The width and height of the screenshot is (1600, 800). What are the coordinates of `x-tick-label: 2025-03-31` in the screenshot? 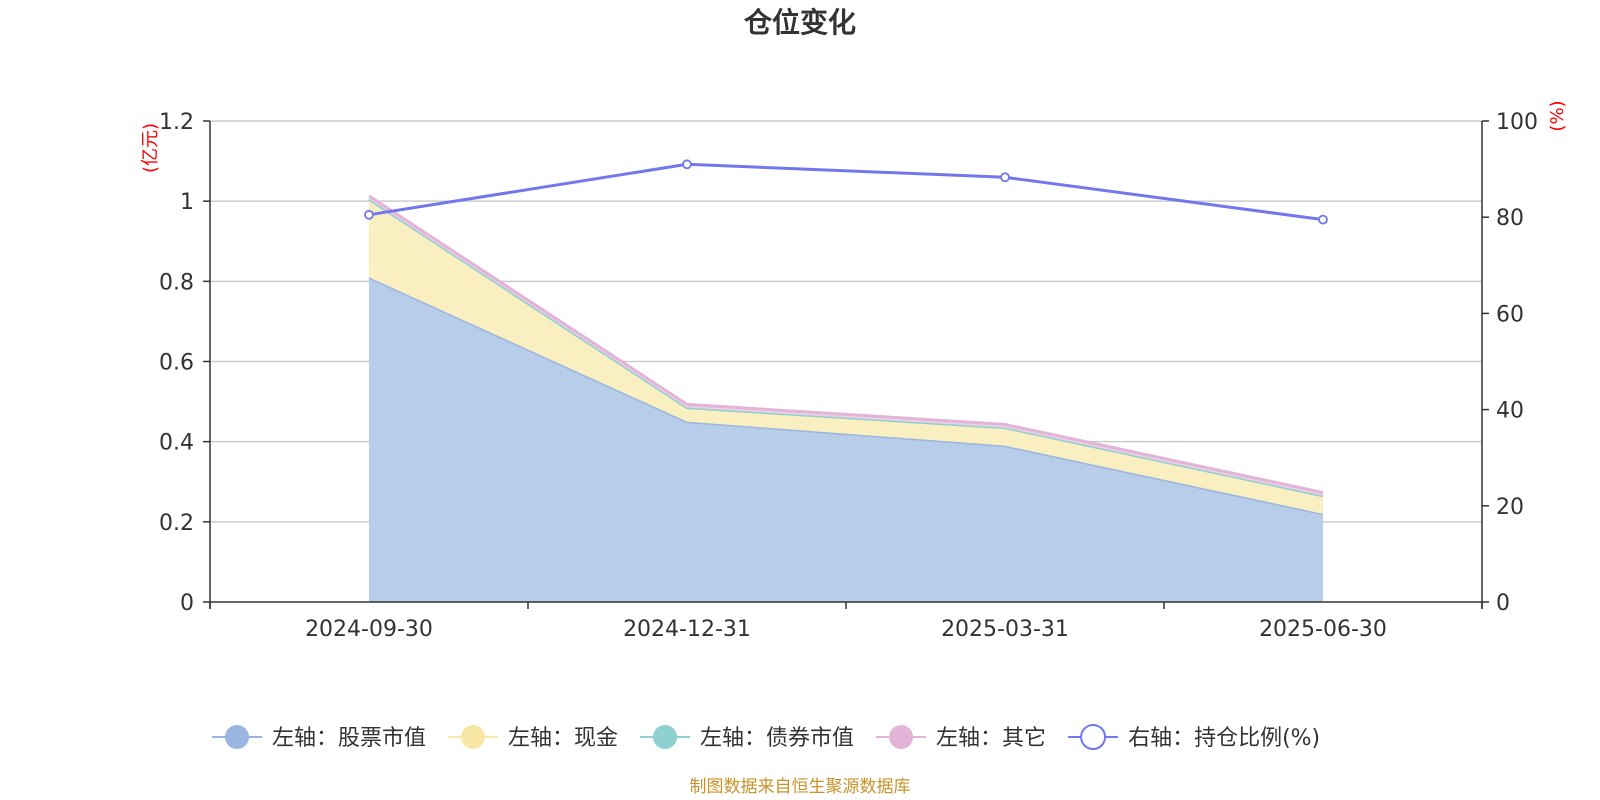 It's located at (1005, 629).